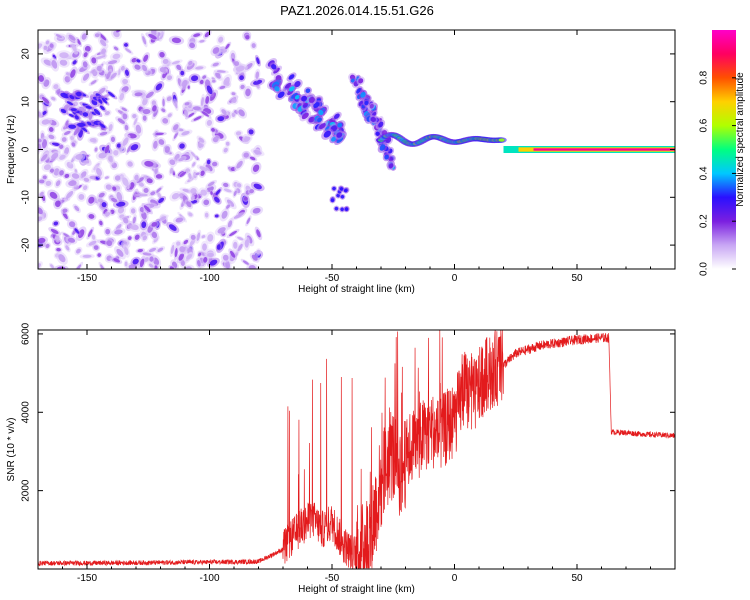  Describe the element at coordinates (26, 102) in the screenshot. I see `spec-ytick-label: 10` at that location.